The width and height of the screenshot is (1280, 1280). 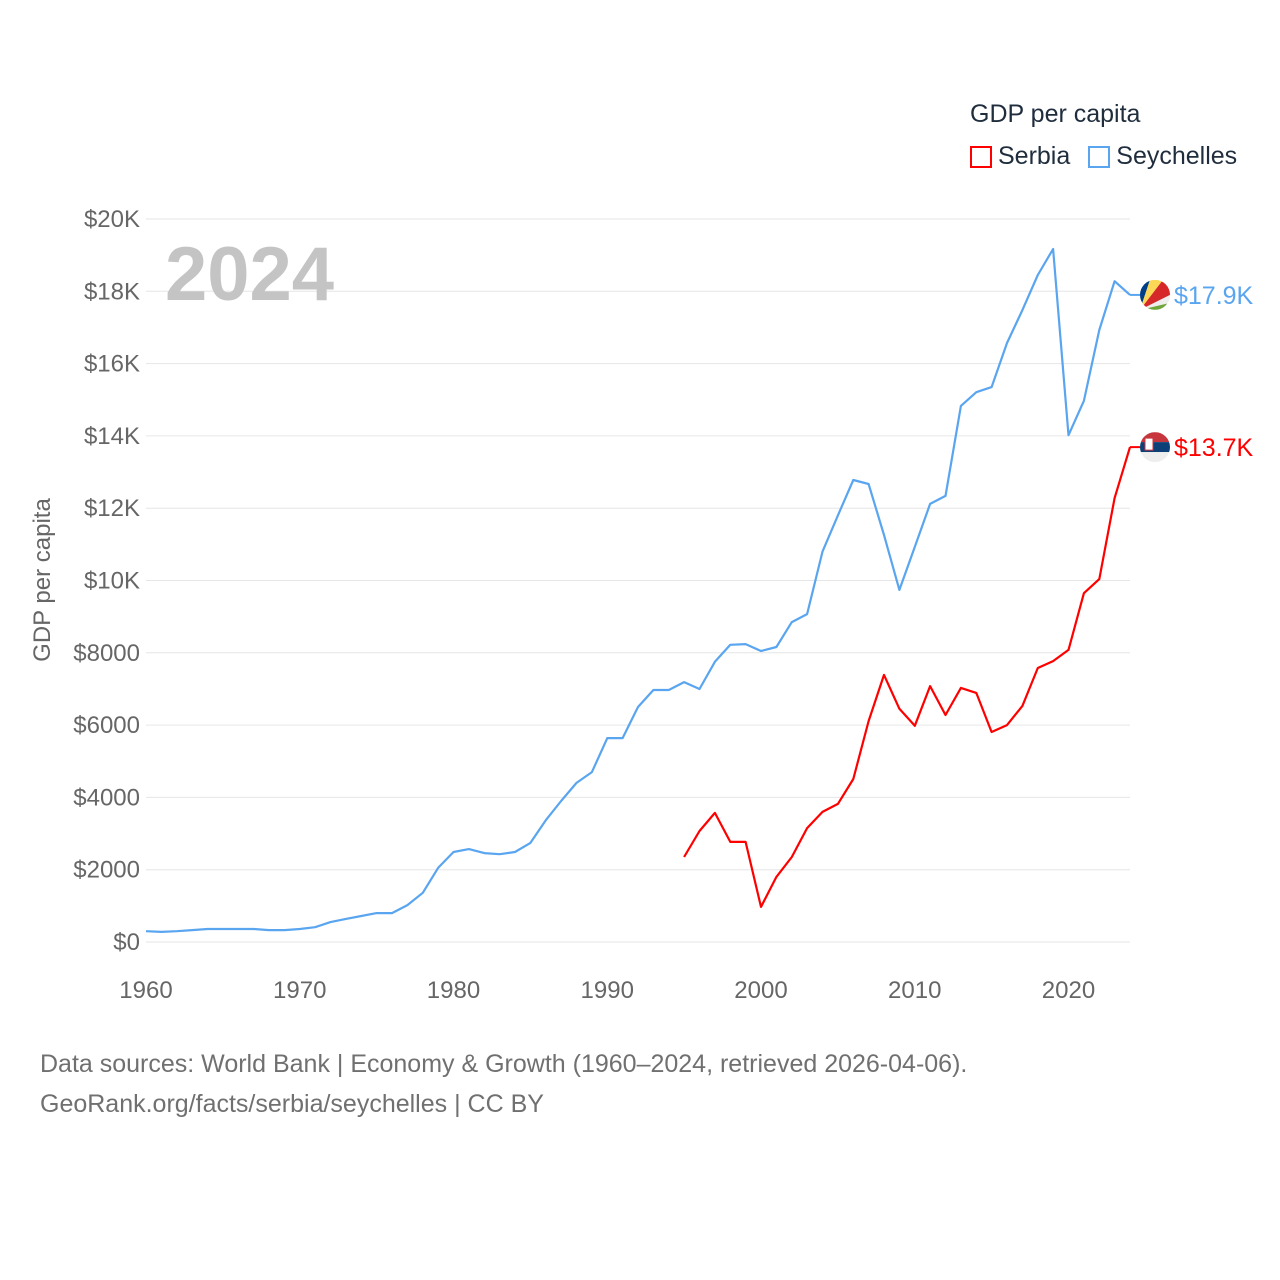 I want to click on y-axis-label: GDP per capita, so click(x=42, y=580).